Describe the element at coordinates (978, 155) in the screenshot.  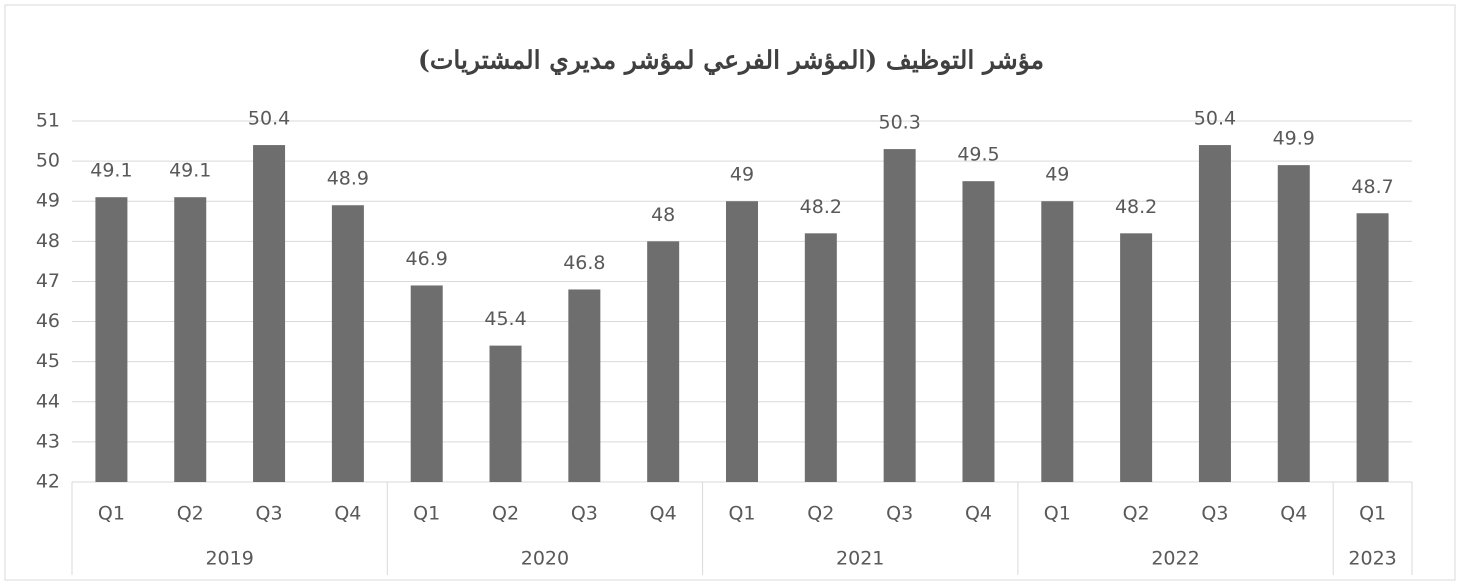
I see `data-label: 49.5` at that location.